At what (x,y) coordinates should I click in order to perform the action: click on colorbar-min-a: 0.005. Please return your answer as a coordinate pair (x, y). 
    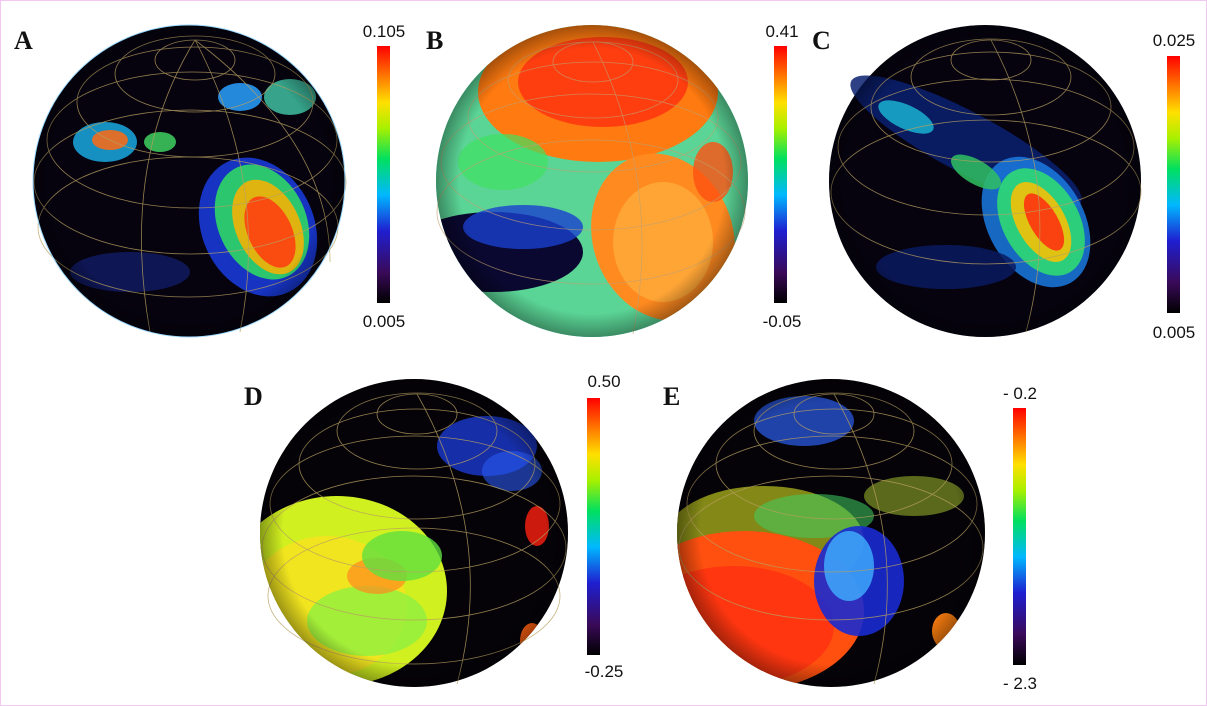
    Looking at the image, I should click on (384, 321).